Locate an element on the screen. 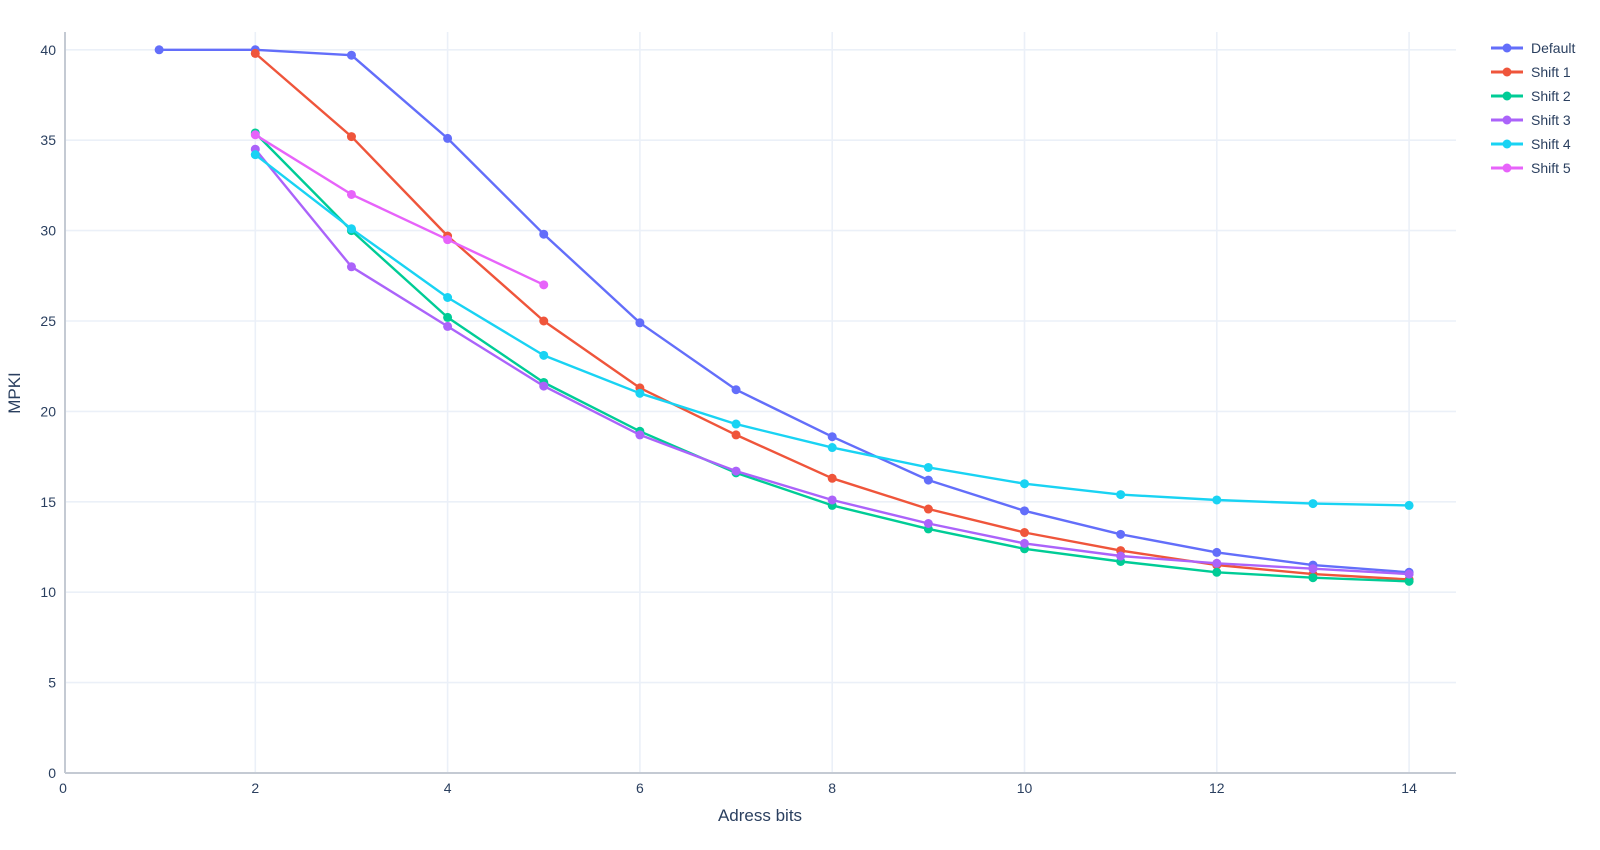 Image resolution: width=1600 pixels, height=850 pixels. y-tick-label: 0 is located at coordinates (52, 773).